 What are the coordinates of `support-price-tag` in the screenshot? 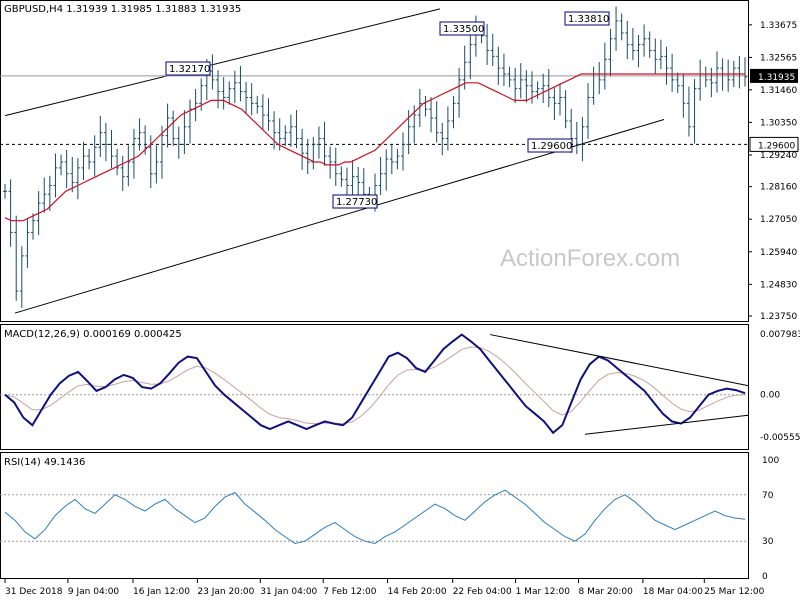 It's located at (774, 144).